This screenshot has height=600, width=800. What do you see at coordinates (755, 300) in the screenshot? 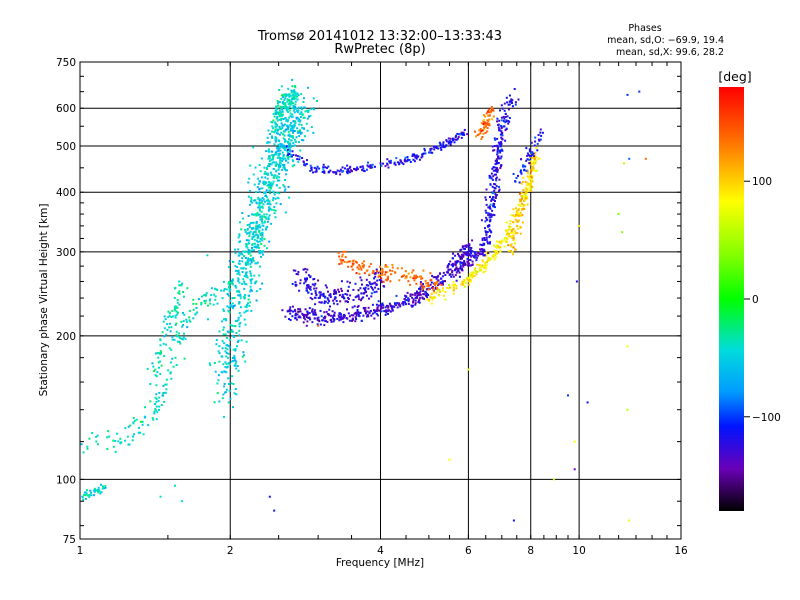
I see `colorbar-tick-label: 0` at bounding box center [755, 300].